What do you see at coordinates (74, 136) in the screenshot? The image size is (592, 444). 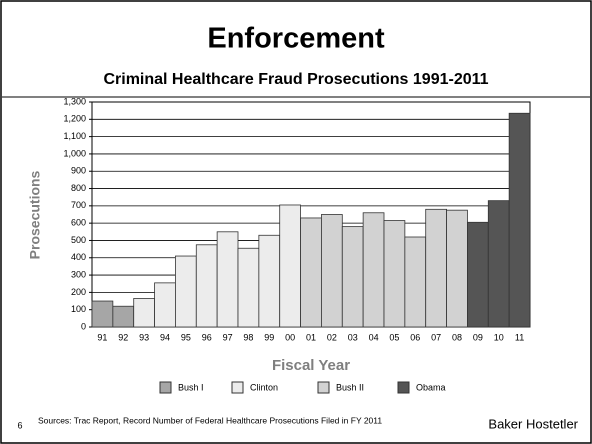 I see `y-tick-label: 1,100` at bounding box center [74, 136].